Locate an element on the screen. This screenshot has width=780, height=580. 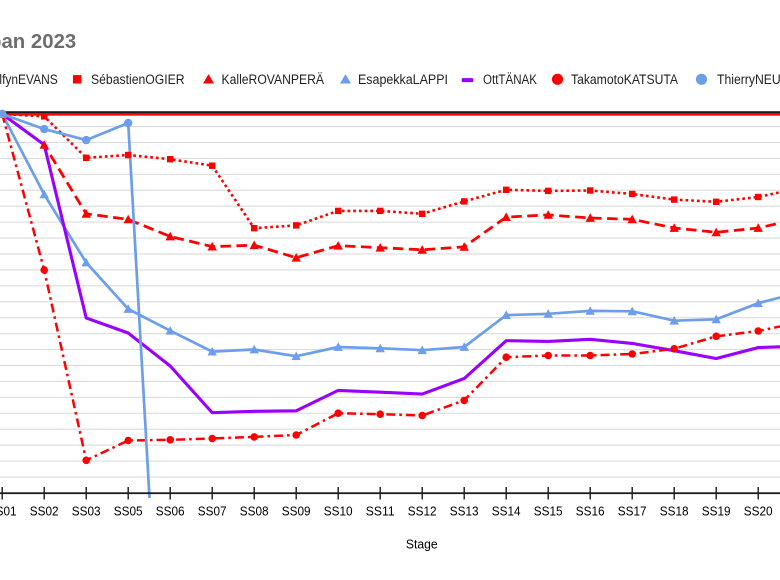
svg-text: SS09 is located at coordinates (296, 511).